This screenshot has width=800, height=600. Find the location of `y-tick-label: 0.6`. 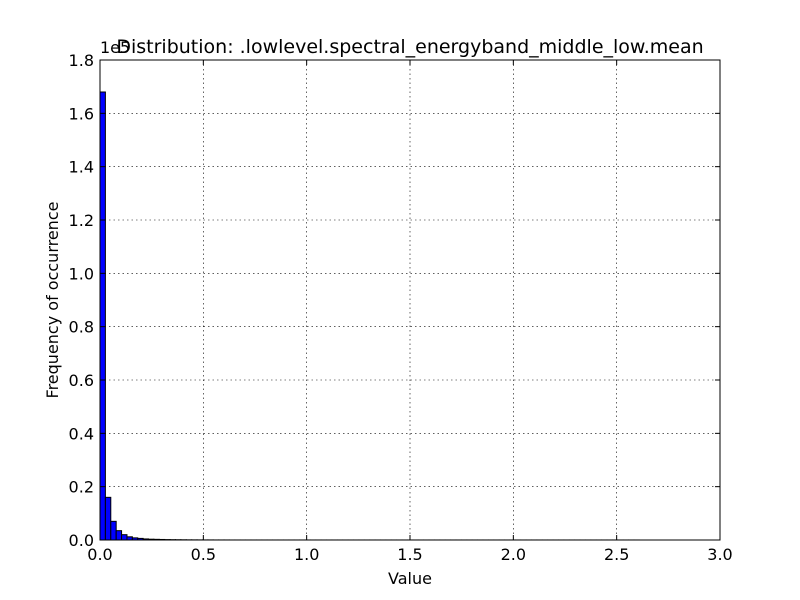

y-tick-label: 0.6 is located at coordinates (81, 380).